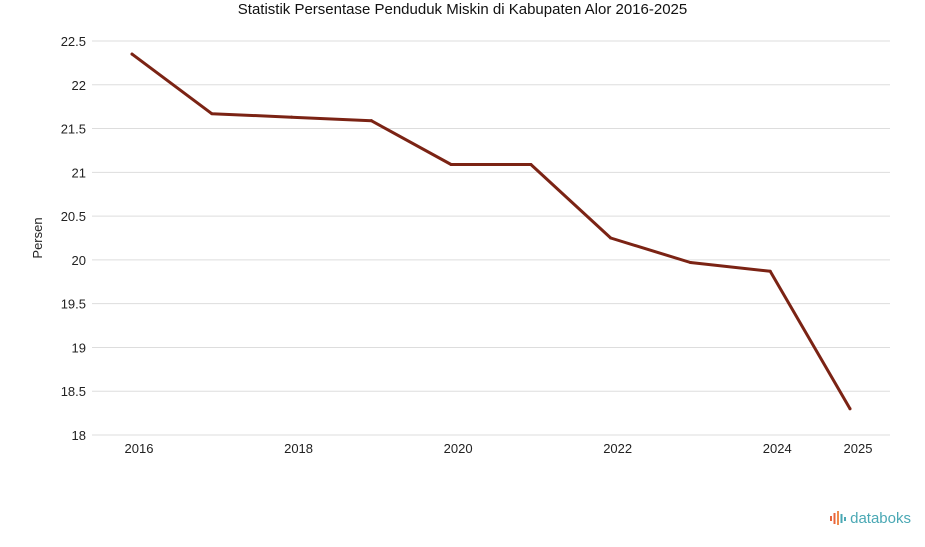  Describe the element at coordinates (79, 347) in the screenshot. I see `y-tick-label: 19` at that location.